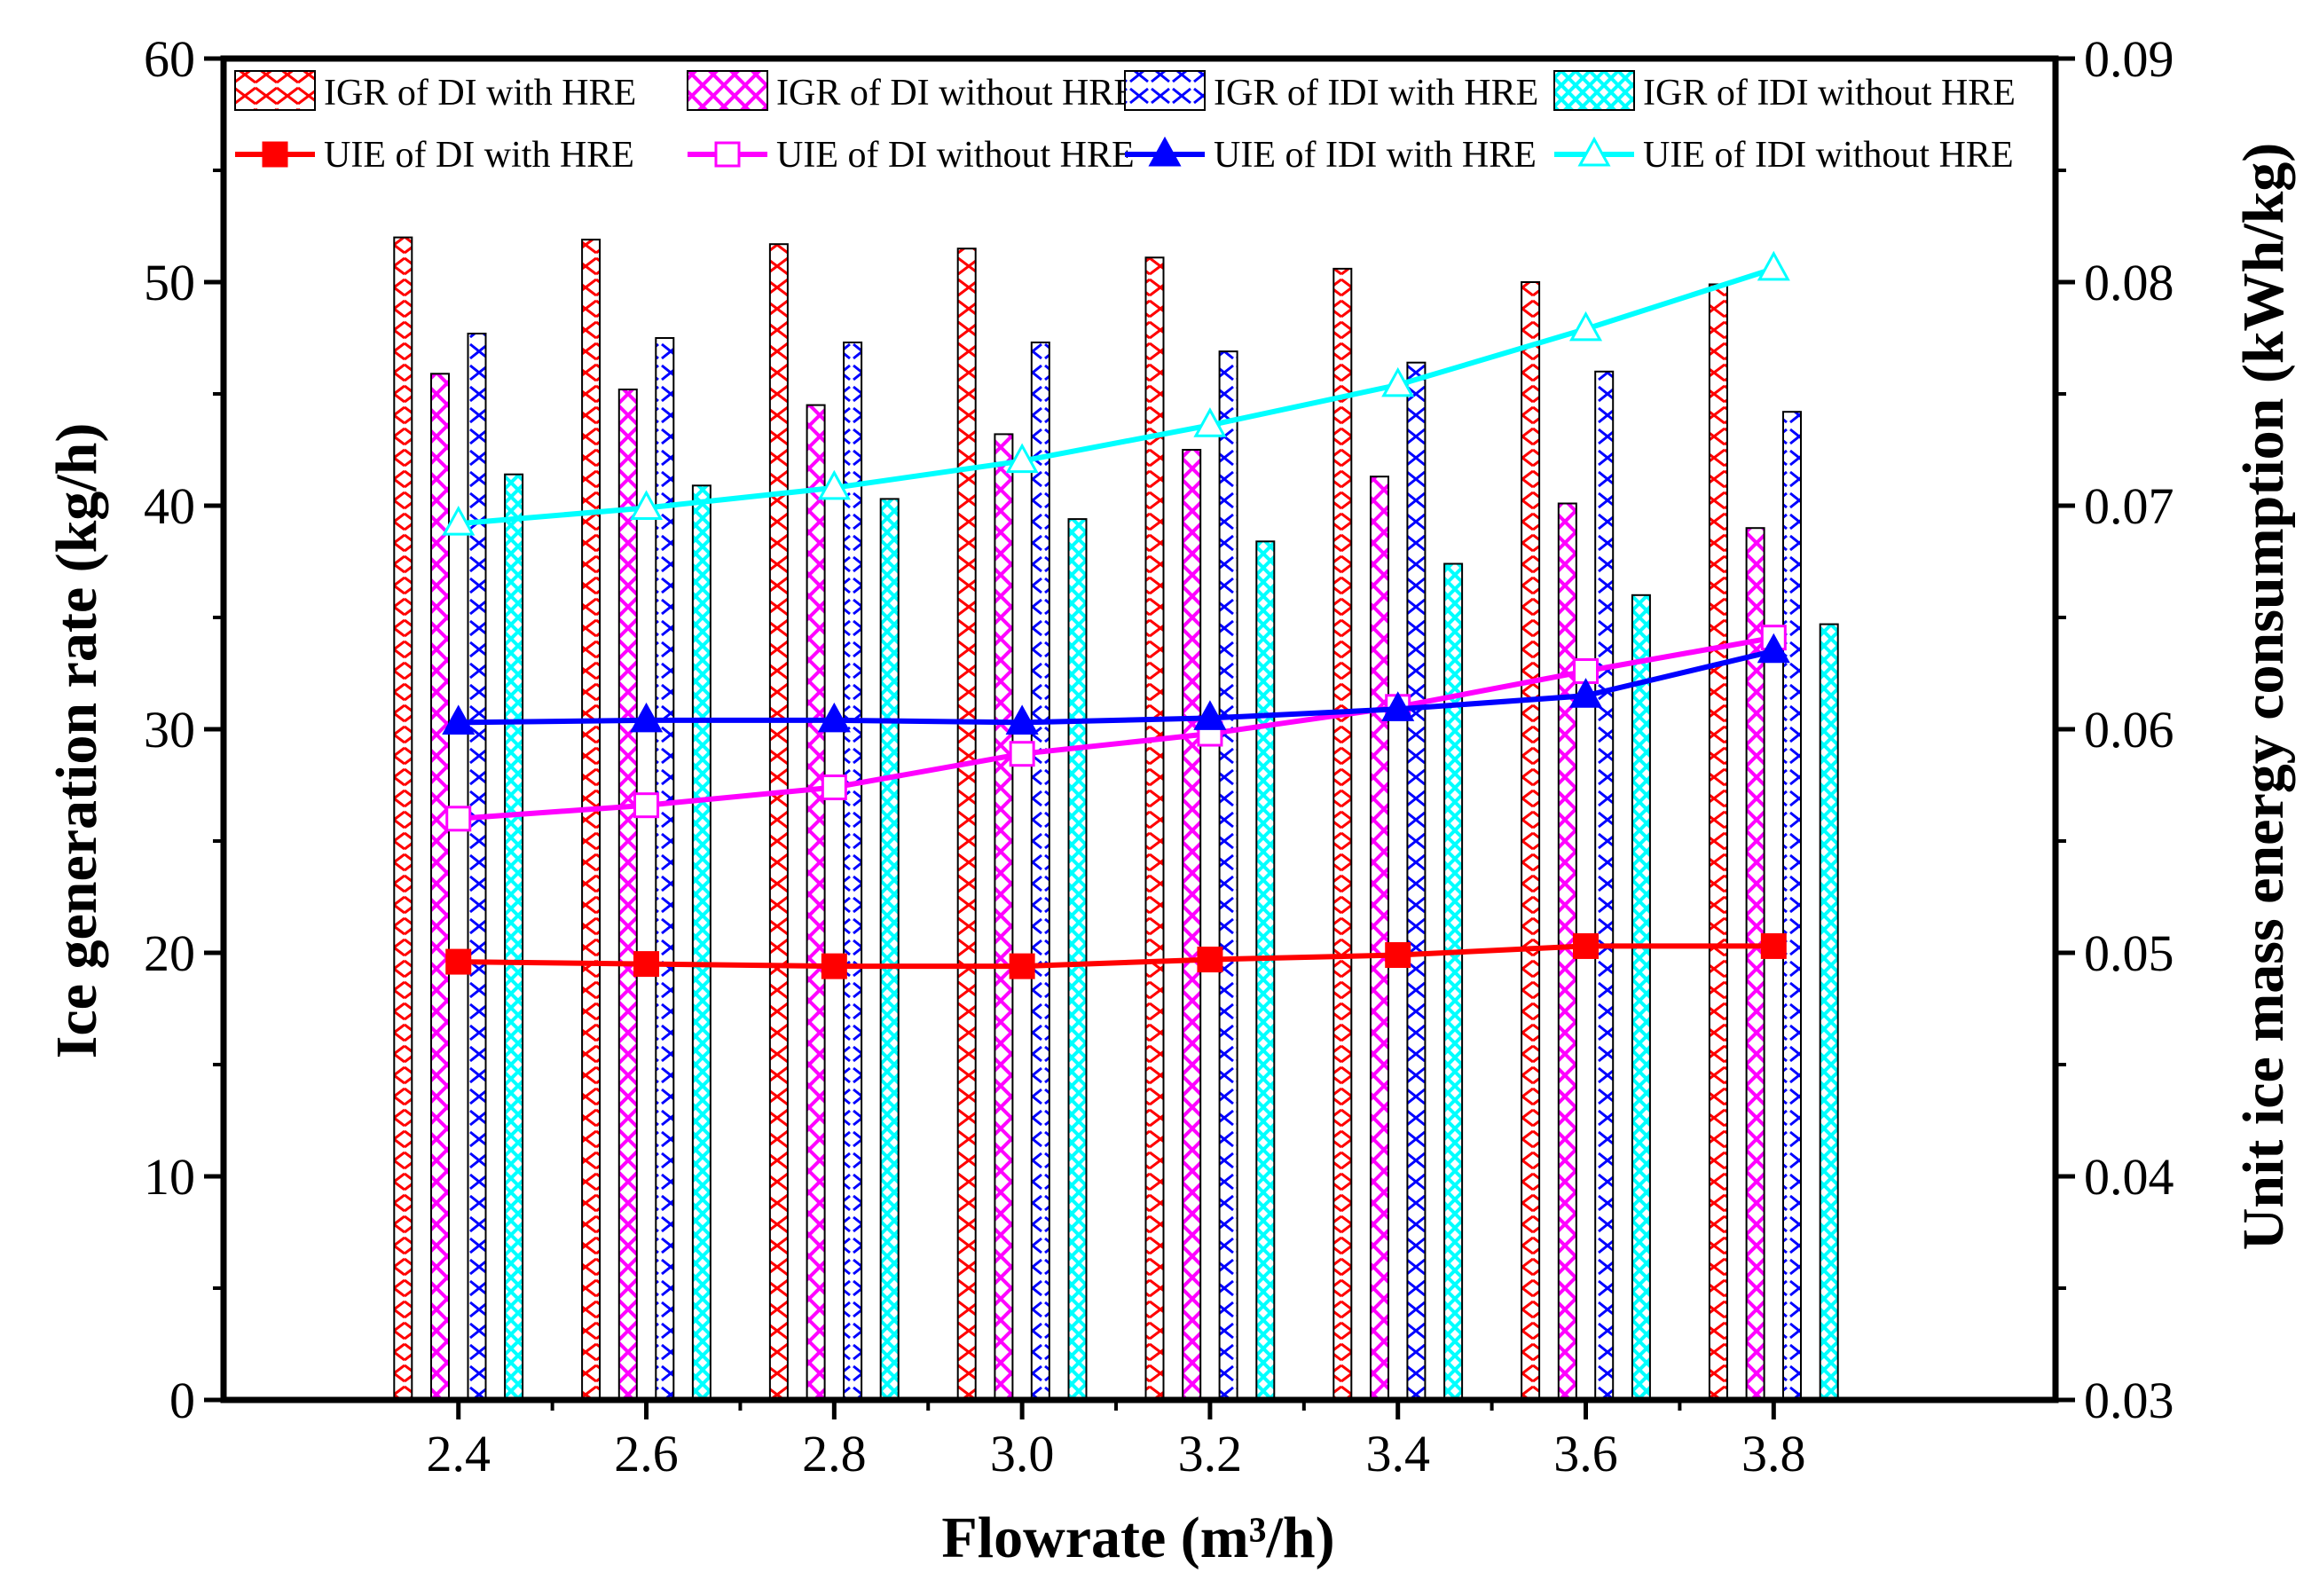 This screenshot has width=2319, height=1596. What do you see at coordinates (1398, 706) in the screenshot?
I see `point-idi-with-hre-3.4` at bounding box center [1398, 706].